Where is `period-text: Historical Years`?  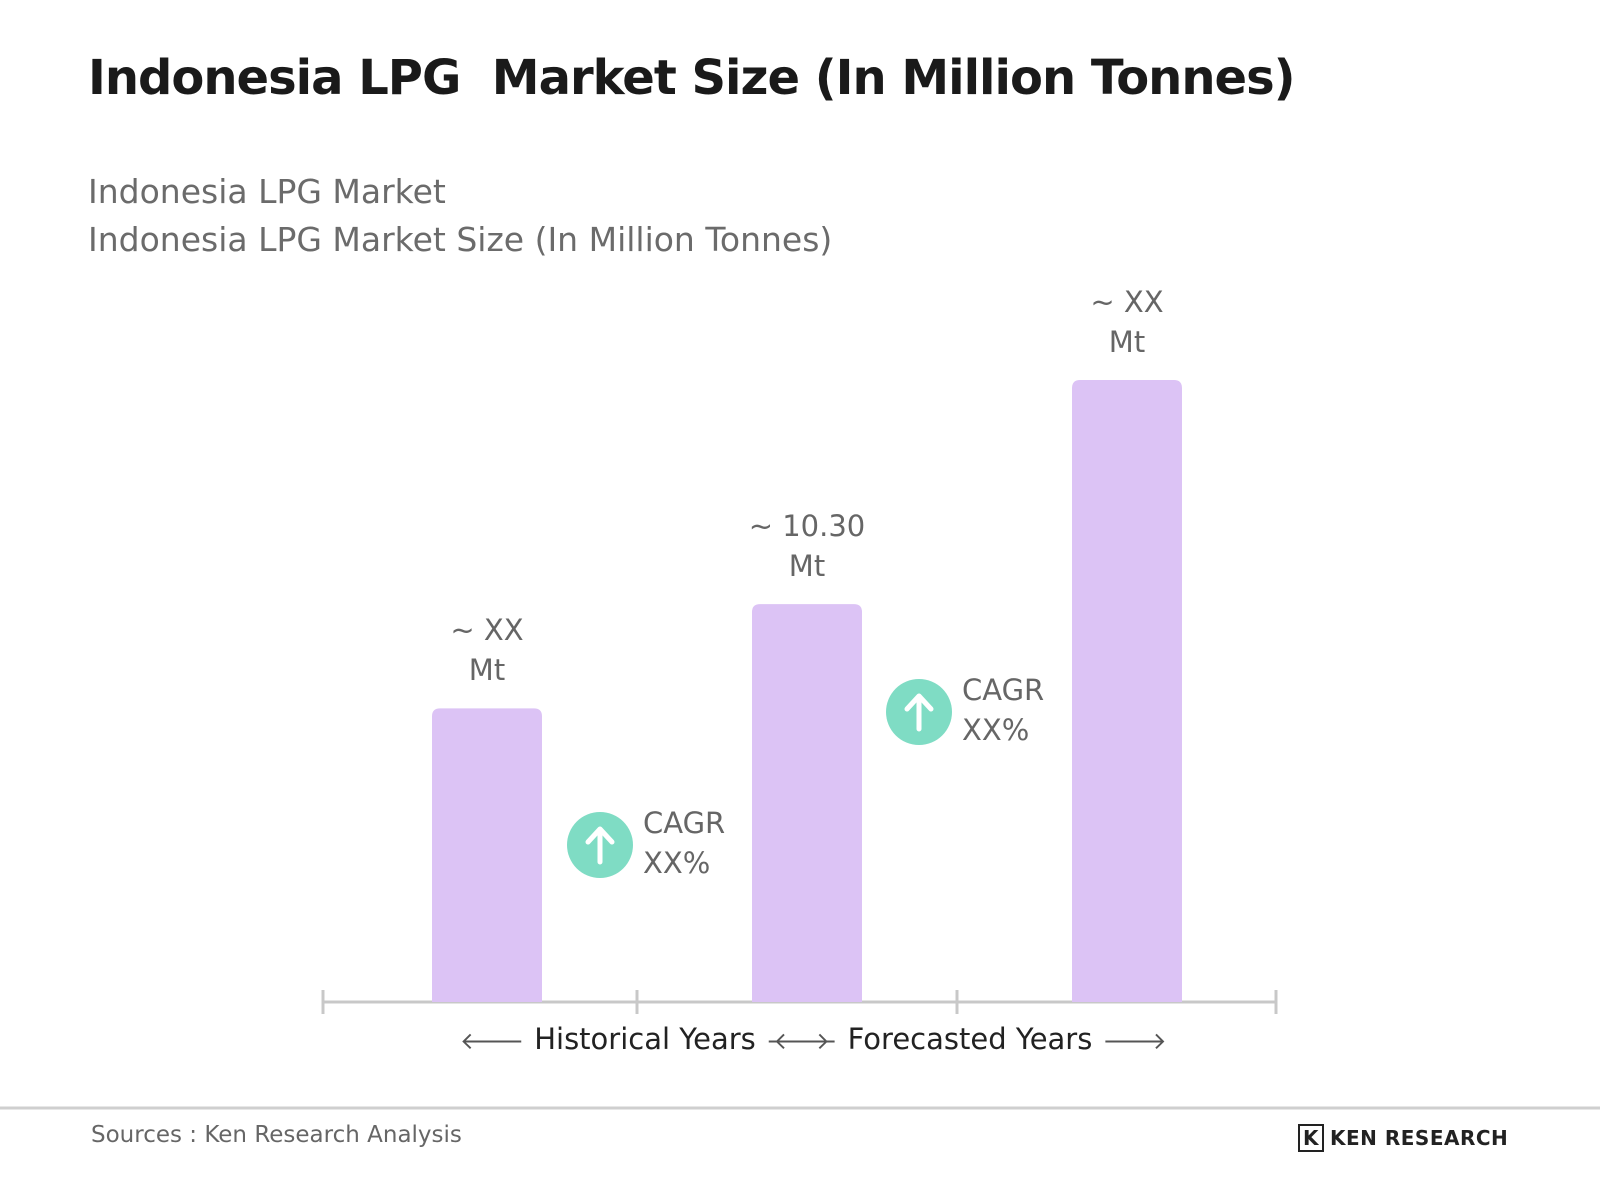 period-text: Historical Years is located at coordinates (645, 1039).